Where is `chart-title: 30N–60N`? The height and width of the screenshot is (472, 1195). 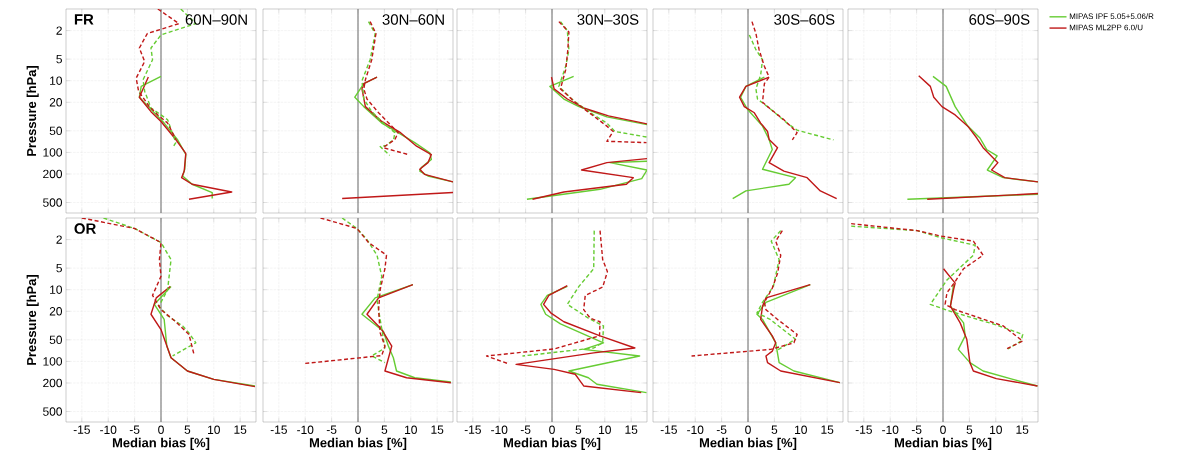
chart-title: 30N–60N is located at coordinates (413, 19).